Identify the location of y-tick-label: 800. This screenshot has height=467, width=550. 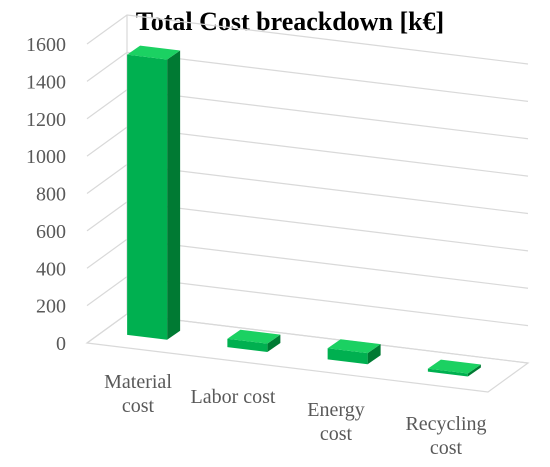
(51, 195).